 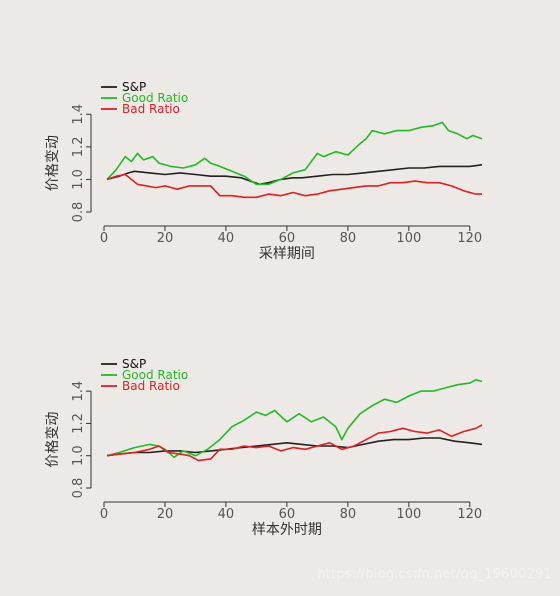 What do you see at coordinates (434, 574) in the screenshot?
I see `watermark: https://blog.csdn.net/qq_19600291` at bounding box center [434, 574].